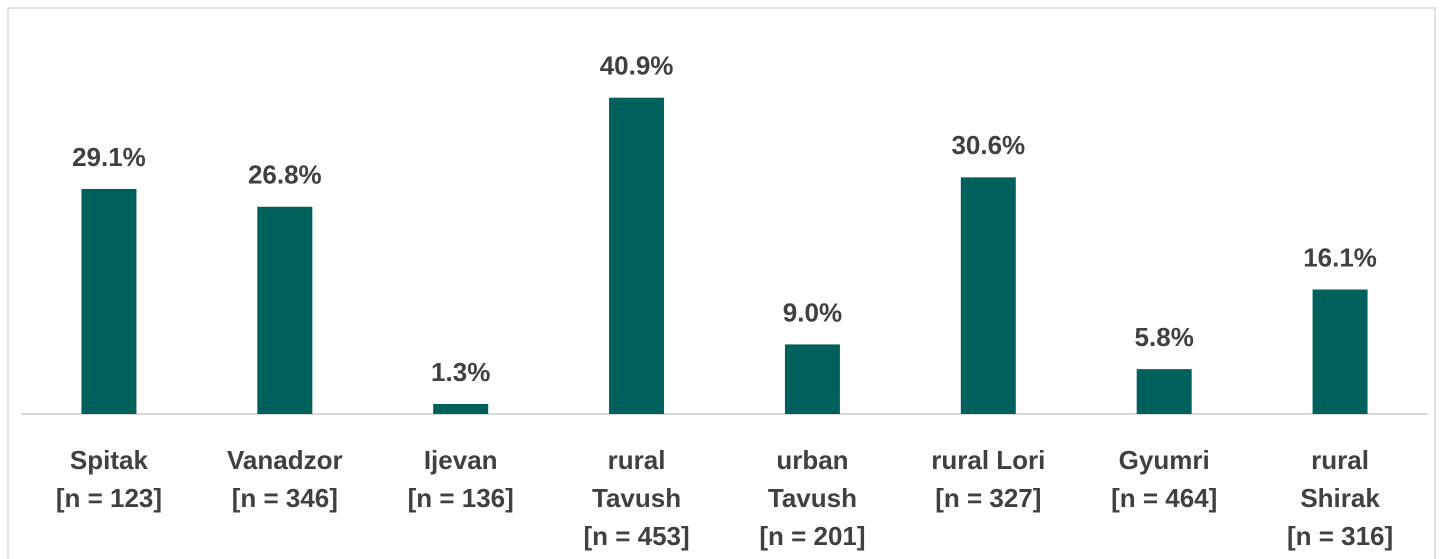 This screenshot has width=1443, height=559. Describe the element at coordinates (988, 460) in the screenshot. I see `x-tick-label: rural Lori` at that location.